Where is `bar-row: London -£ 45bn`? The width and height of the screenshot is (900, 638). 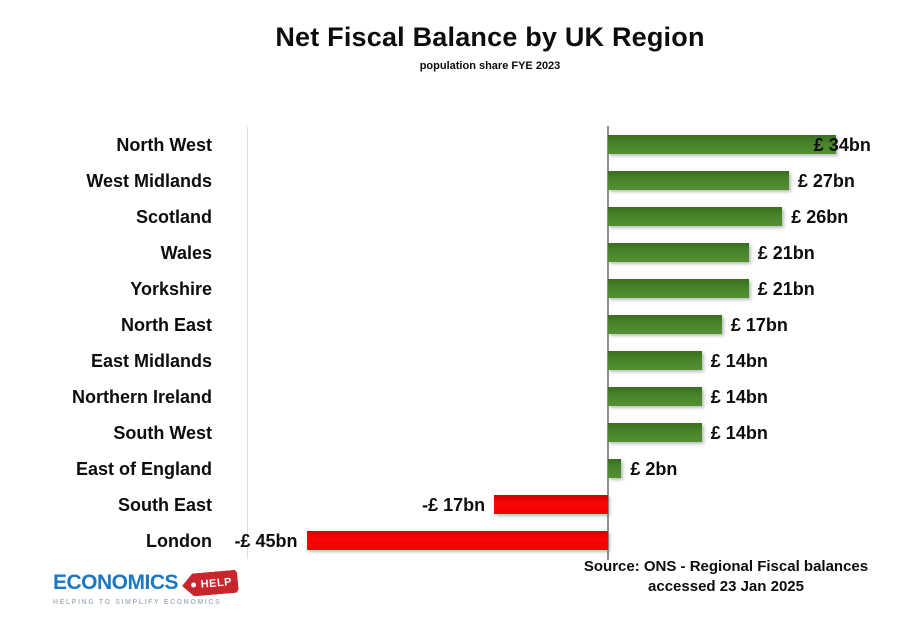 bar-row: London -£ 45bn is located at coordinates (450, 541).